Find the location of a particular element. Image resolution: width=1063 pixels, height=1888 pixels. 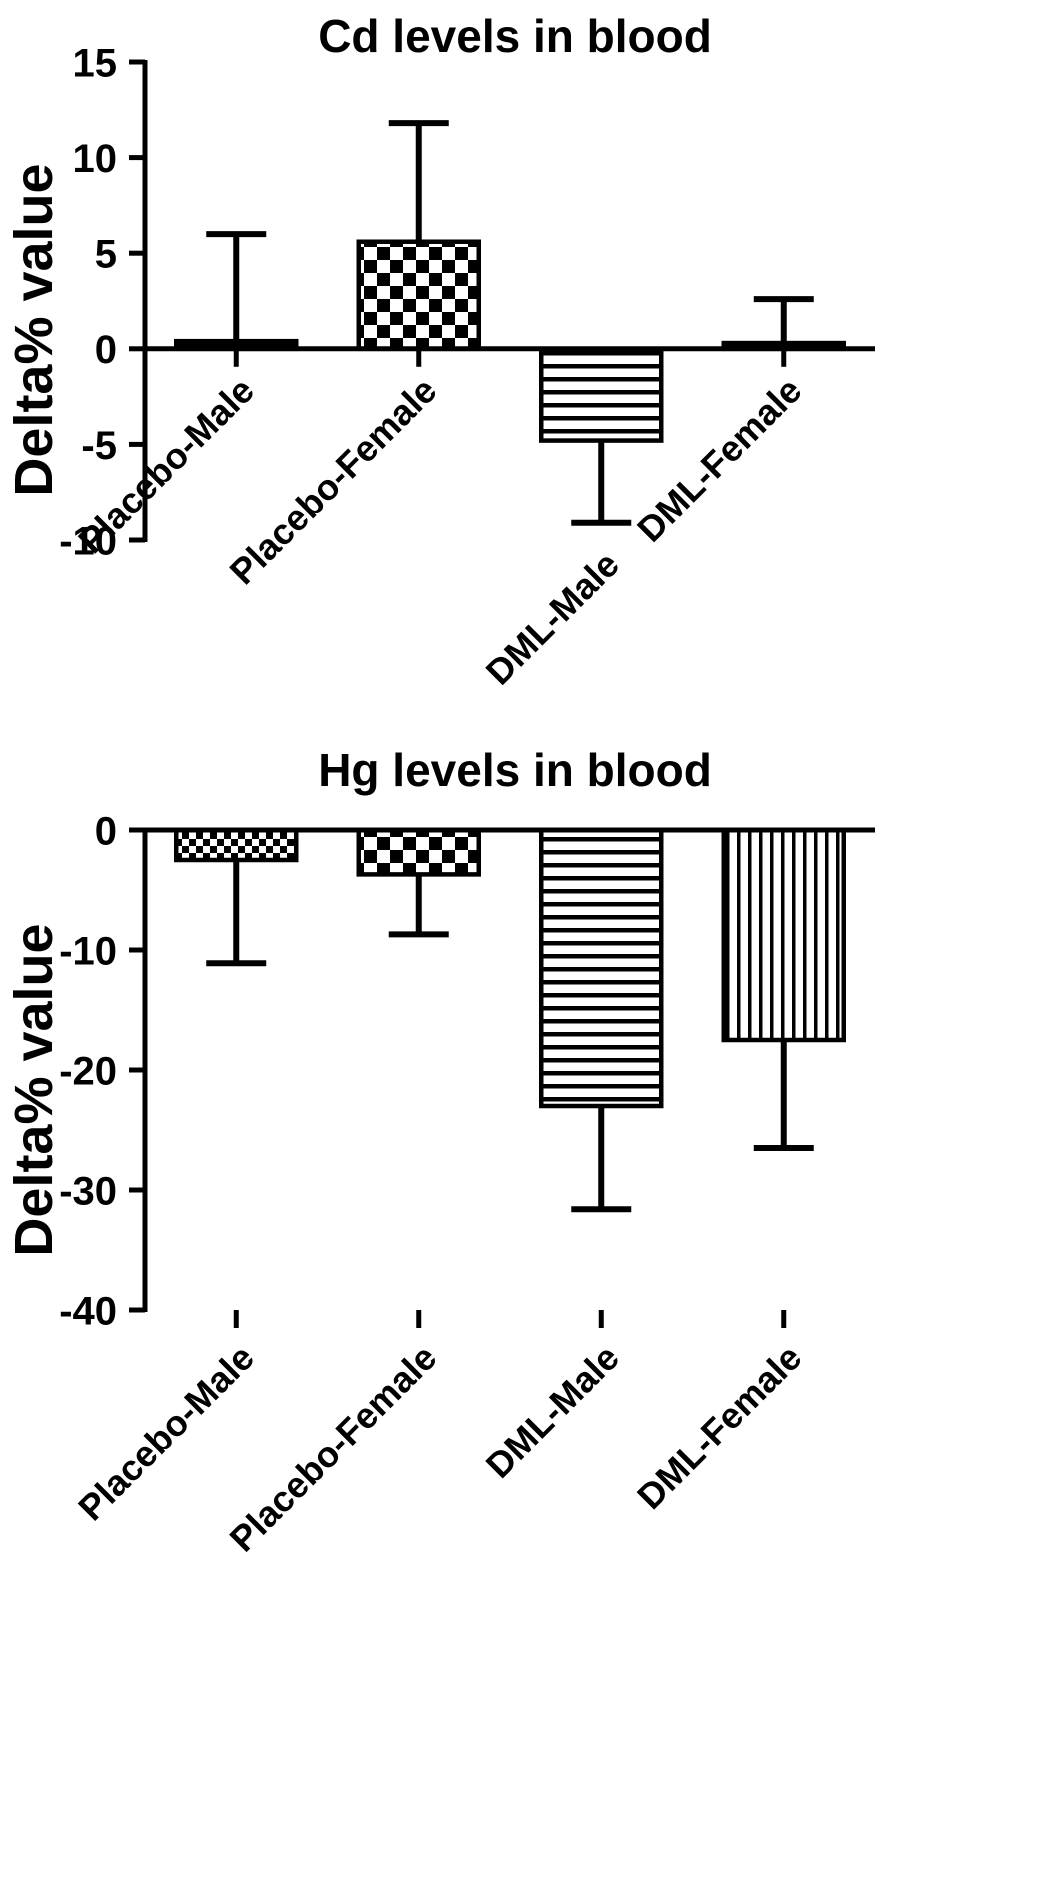

x-category-label: Placebo-Male is located at coordinates (166, 1433).